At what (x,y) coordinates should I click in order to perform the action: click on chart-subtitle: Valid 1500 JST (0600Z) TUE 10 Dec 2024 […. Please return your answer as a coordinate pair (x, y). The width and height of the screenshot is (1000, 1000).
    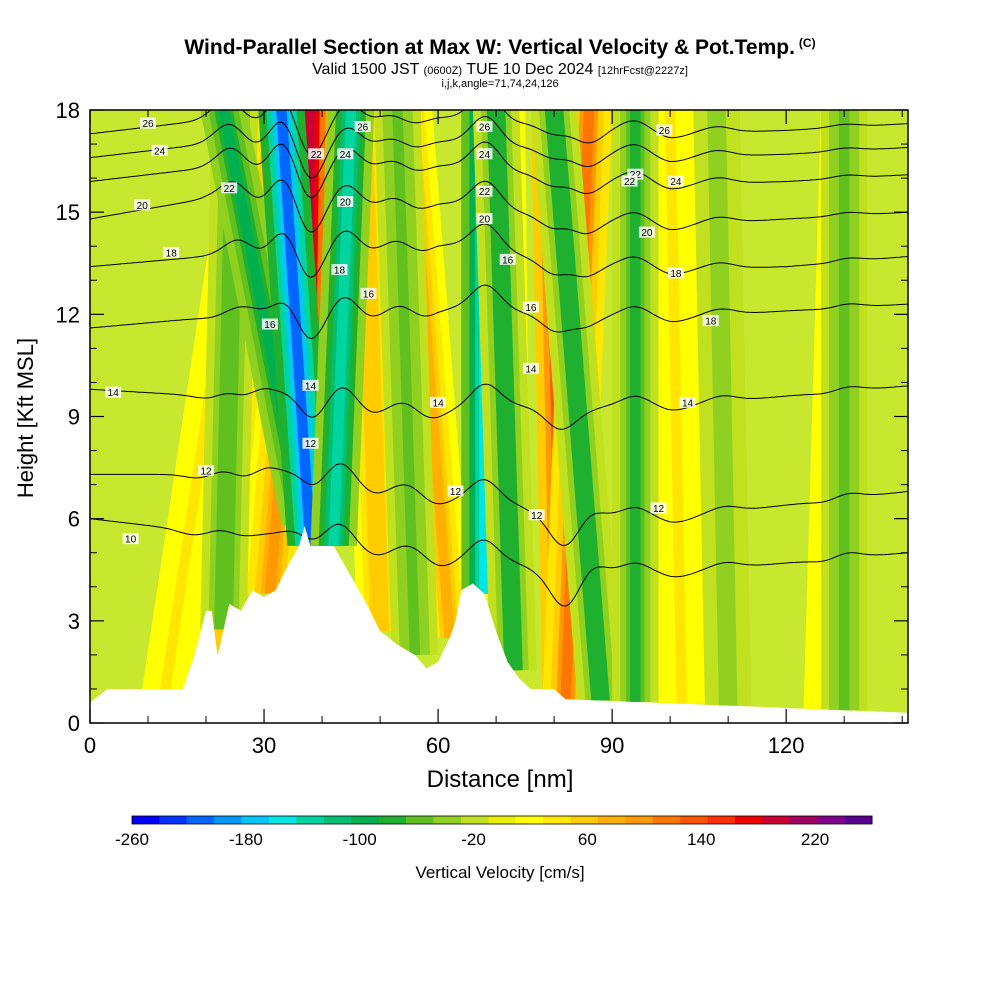
    Looking at the image, I should click on (500, 70).